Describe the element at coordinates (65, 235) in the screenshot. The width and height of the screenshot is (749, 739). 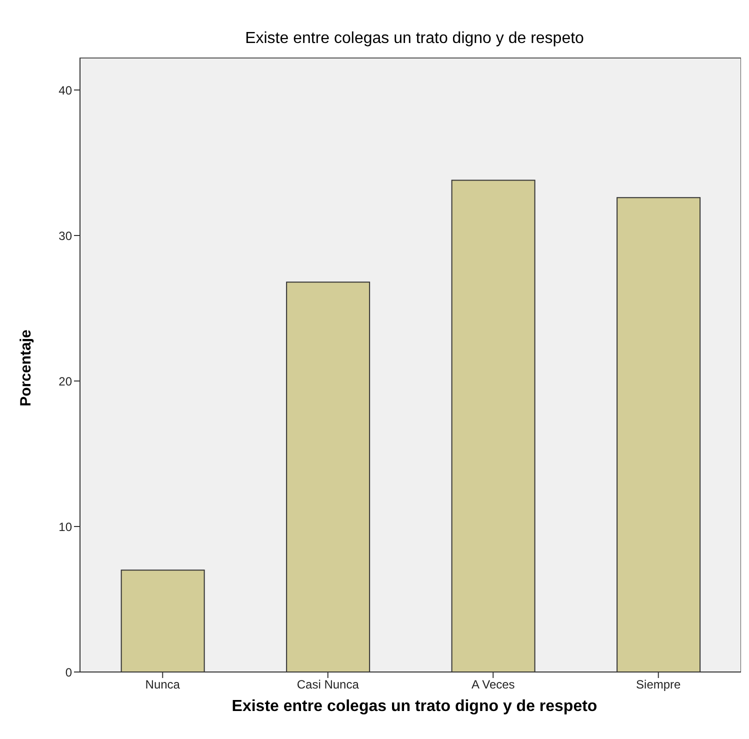
I see `y-tick-label: 30` at that location.